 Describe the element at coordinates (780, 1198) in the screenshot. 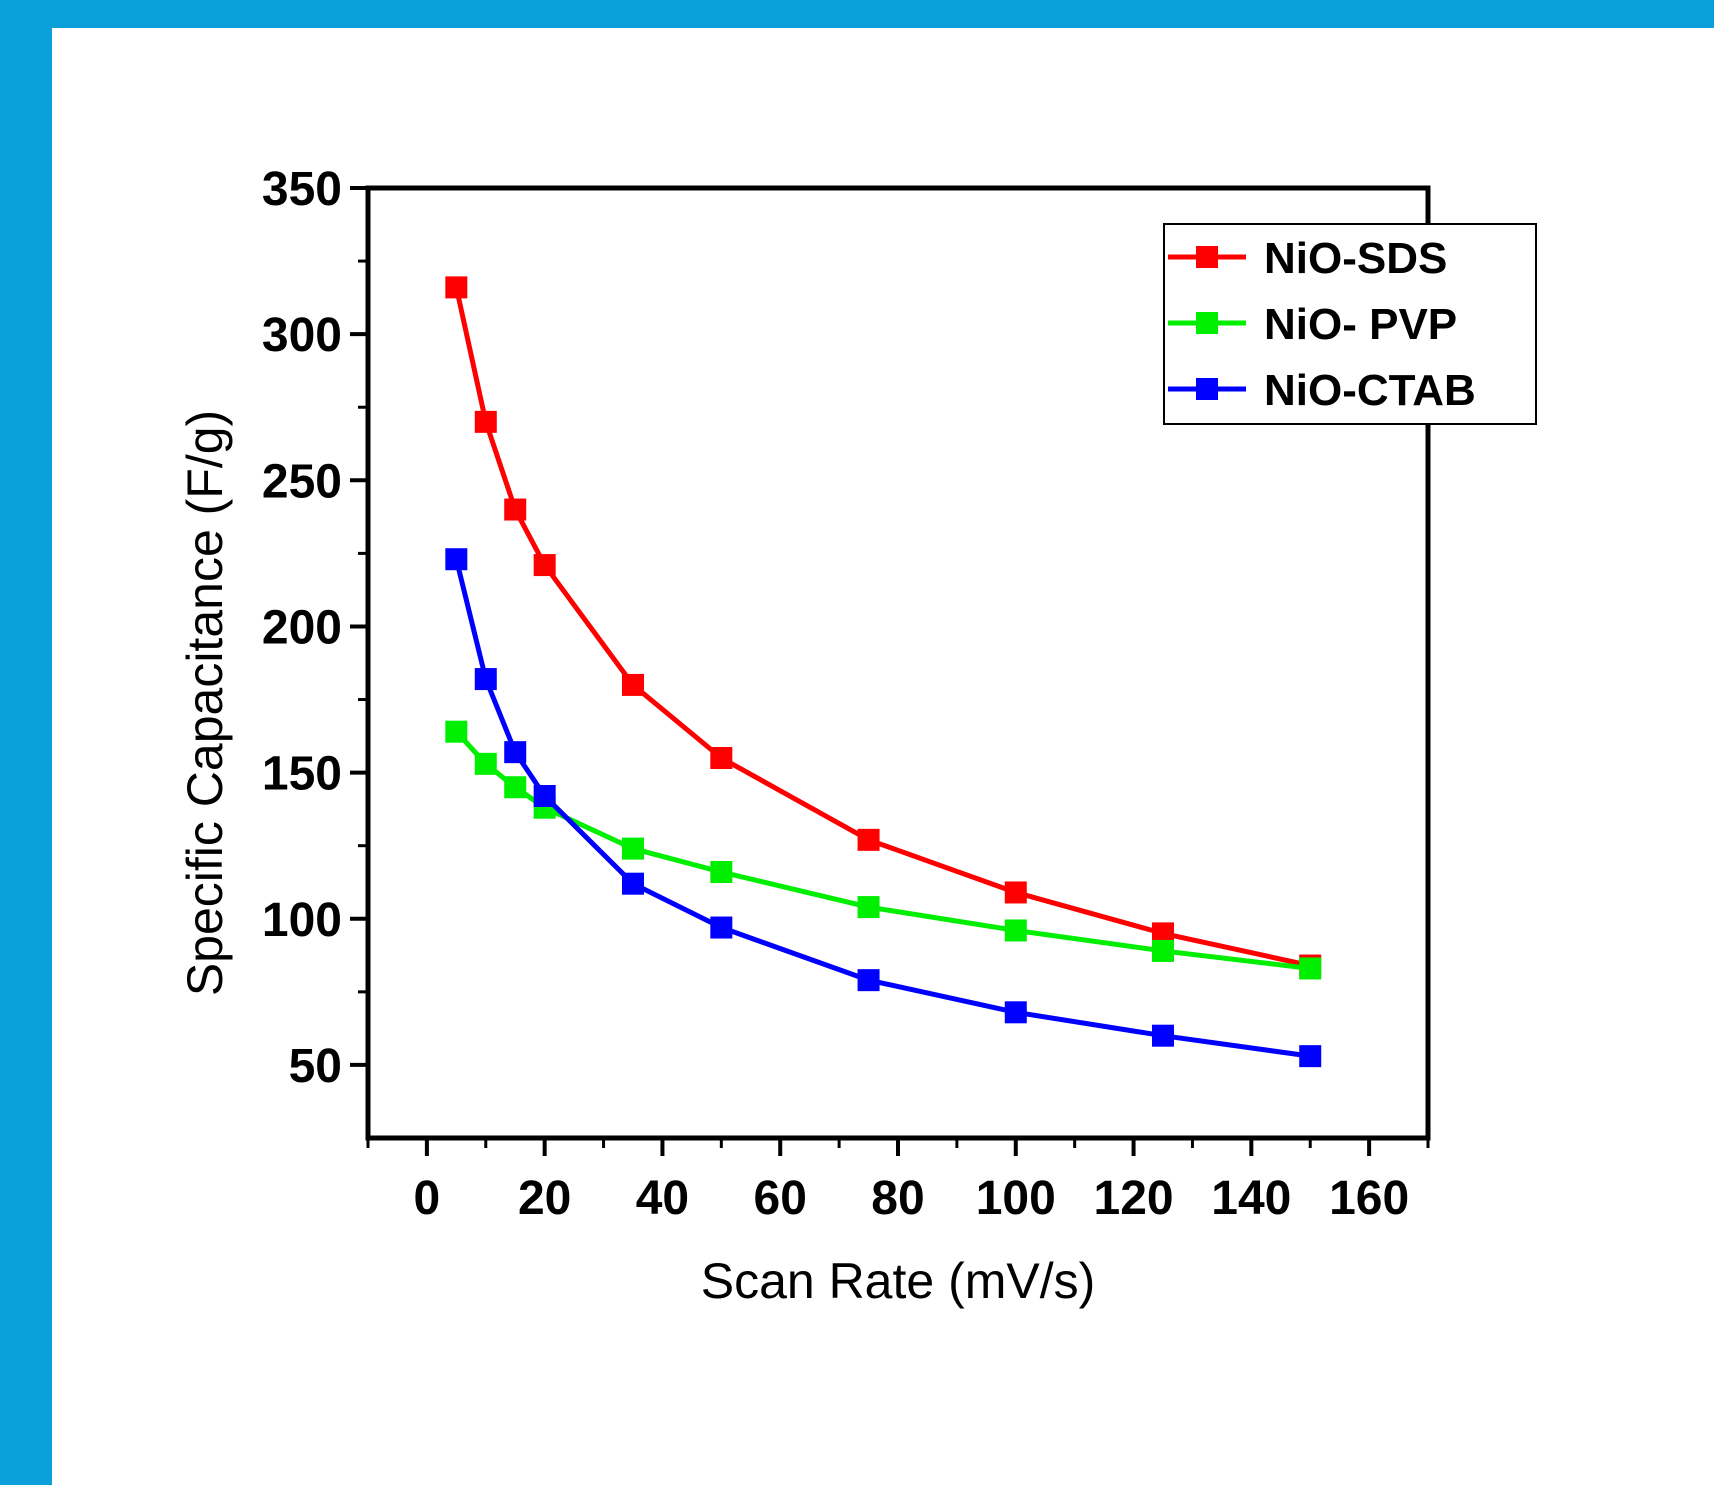

I see `x-tick-label: 60` at that location.